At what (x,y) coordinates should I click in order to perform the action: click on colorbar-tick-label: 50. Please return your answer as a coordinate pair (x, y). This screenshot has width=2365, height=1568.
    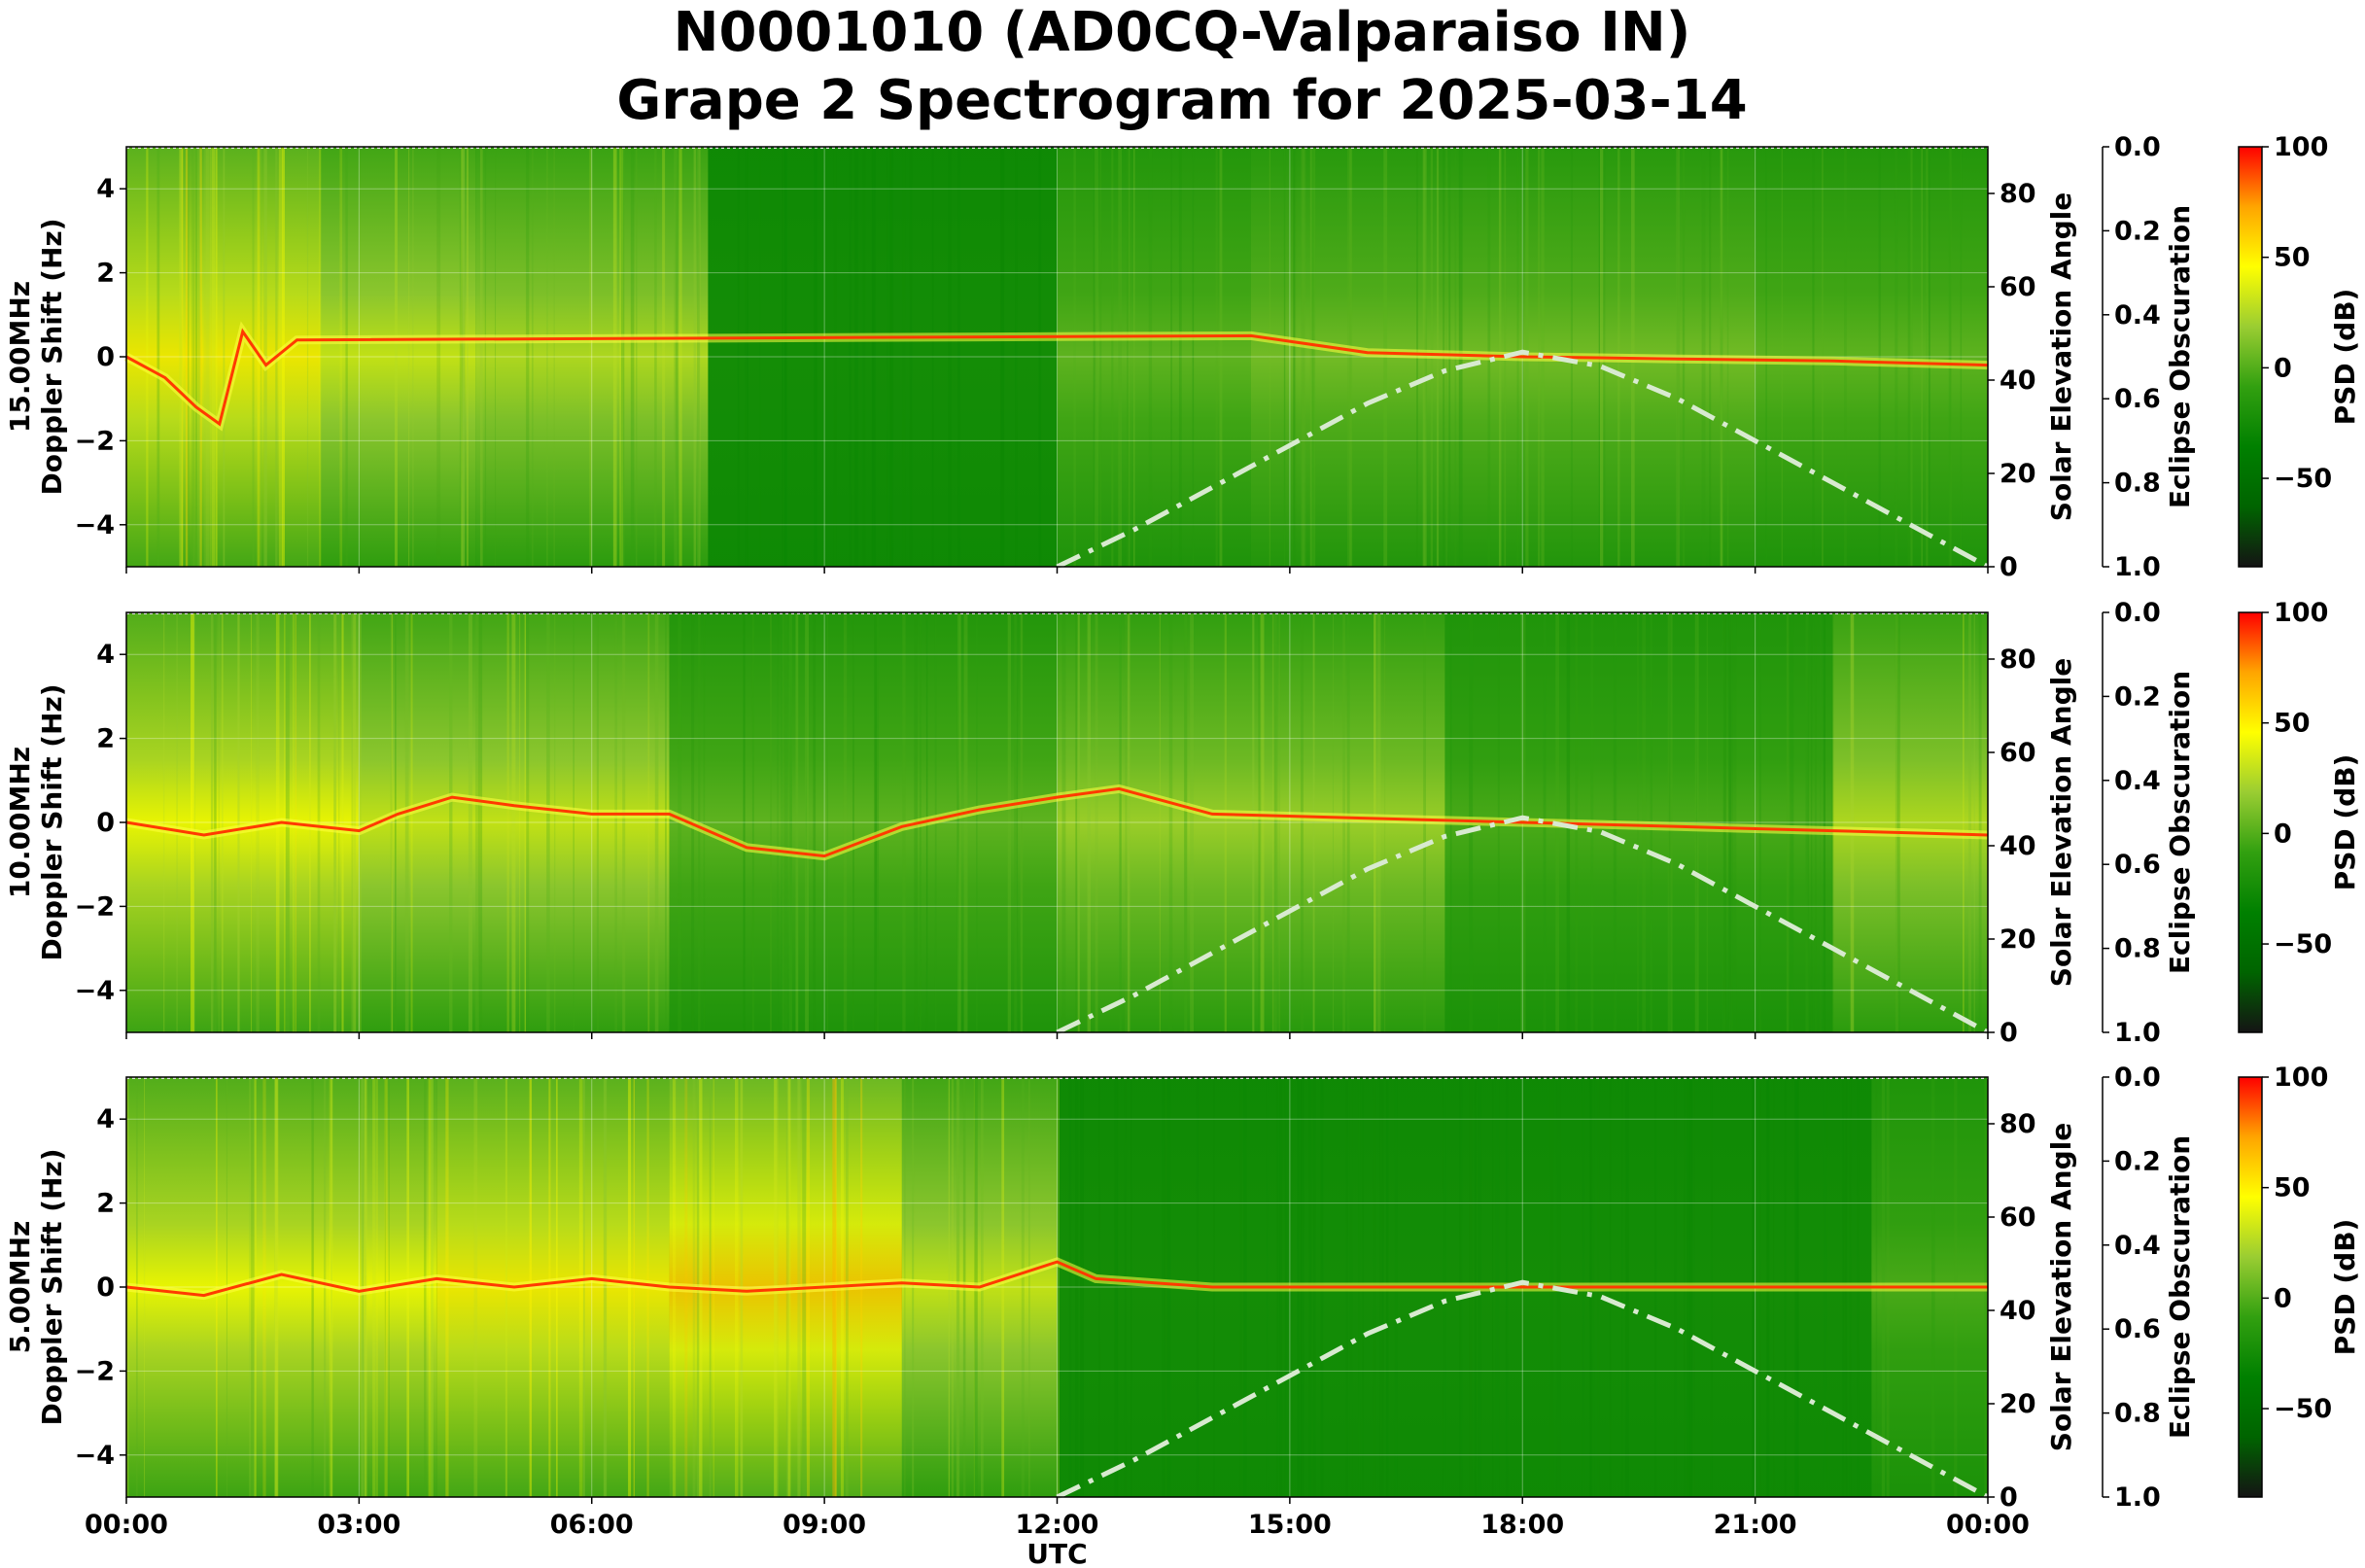
    Looking at the image, I should click on (2292, 724).